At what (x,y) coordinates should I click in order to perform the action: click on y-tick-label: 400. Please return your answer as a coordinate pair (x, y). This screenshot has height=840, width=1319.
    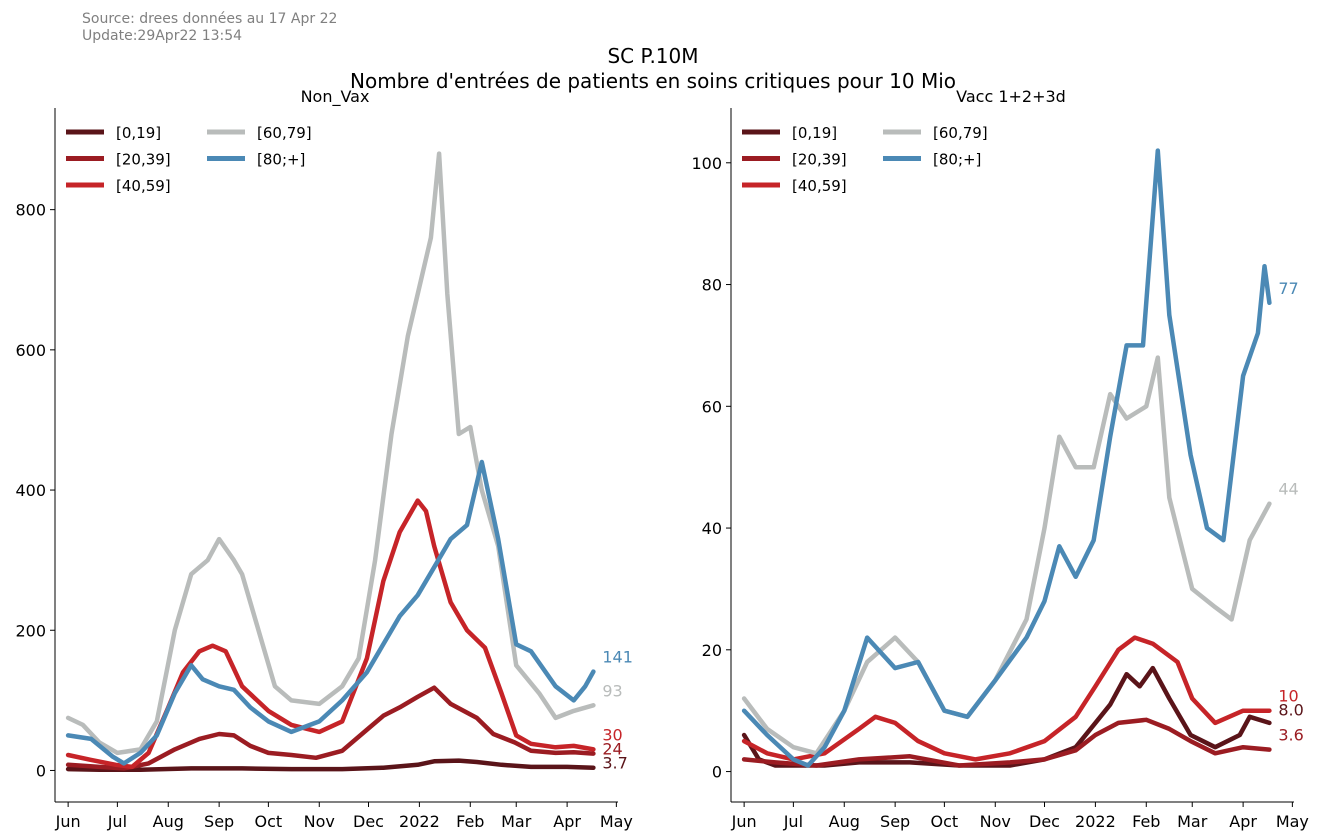
    Looking at the image, I should click on (30, 490).